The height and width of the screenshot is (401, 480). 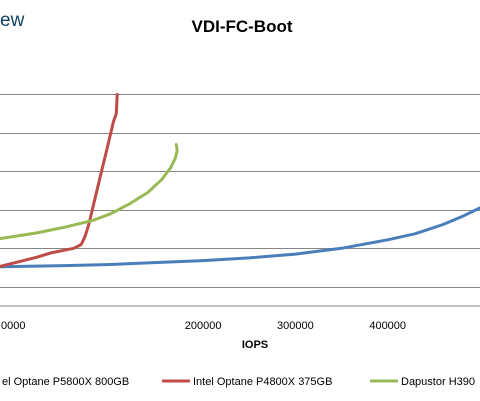 What do you see at coordinates (387, 326) in the screenshot?
I see `x-tick-label-3: 400000` at bounding box center [387, 326].